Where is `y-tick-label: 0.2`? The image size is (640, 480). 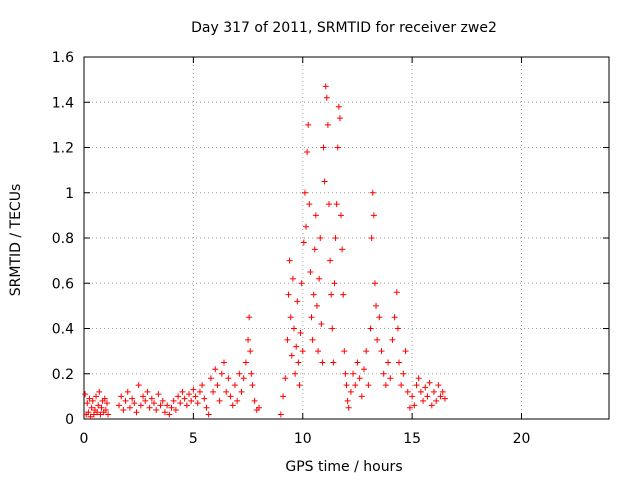 y-tick-label: 0.2 is located at coordinates (63, 375).